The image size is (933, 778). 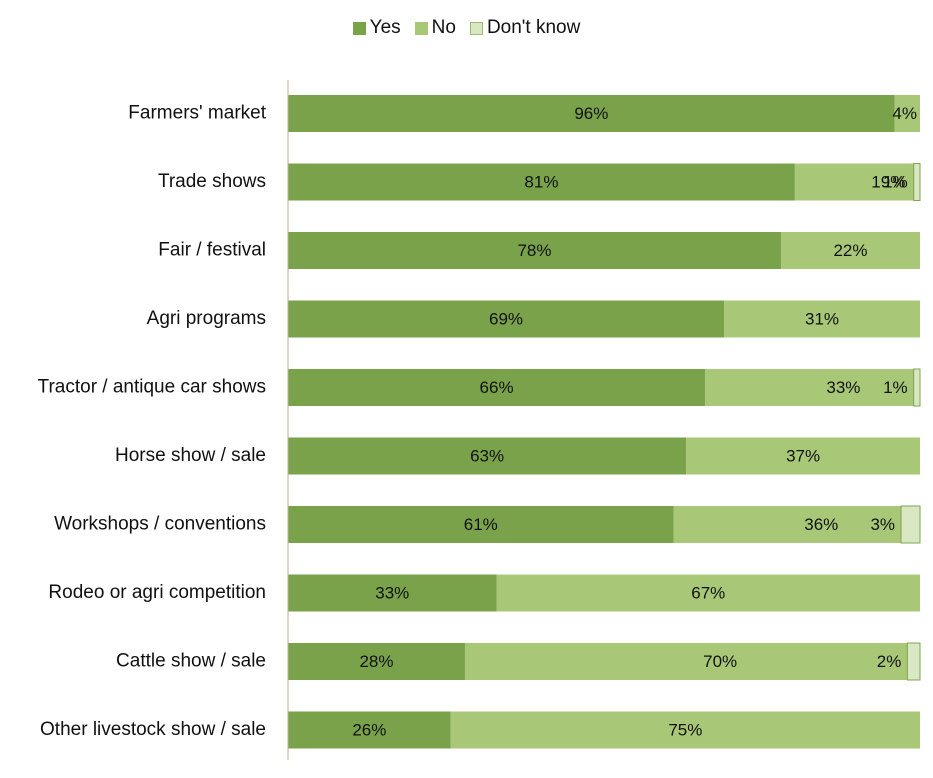 I want to click on bar-segment-yes-fair-festival, so click(x=534, y=250).